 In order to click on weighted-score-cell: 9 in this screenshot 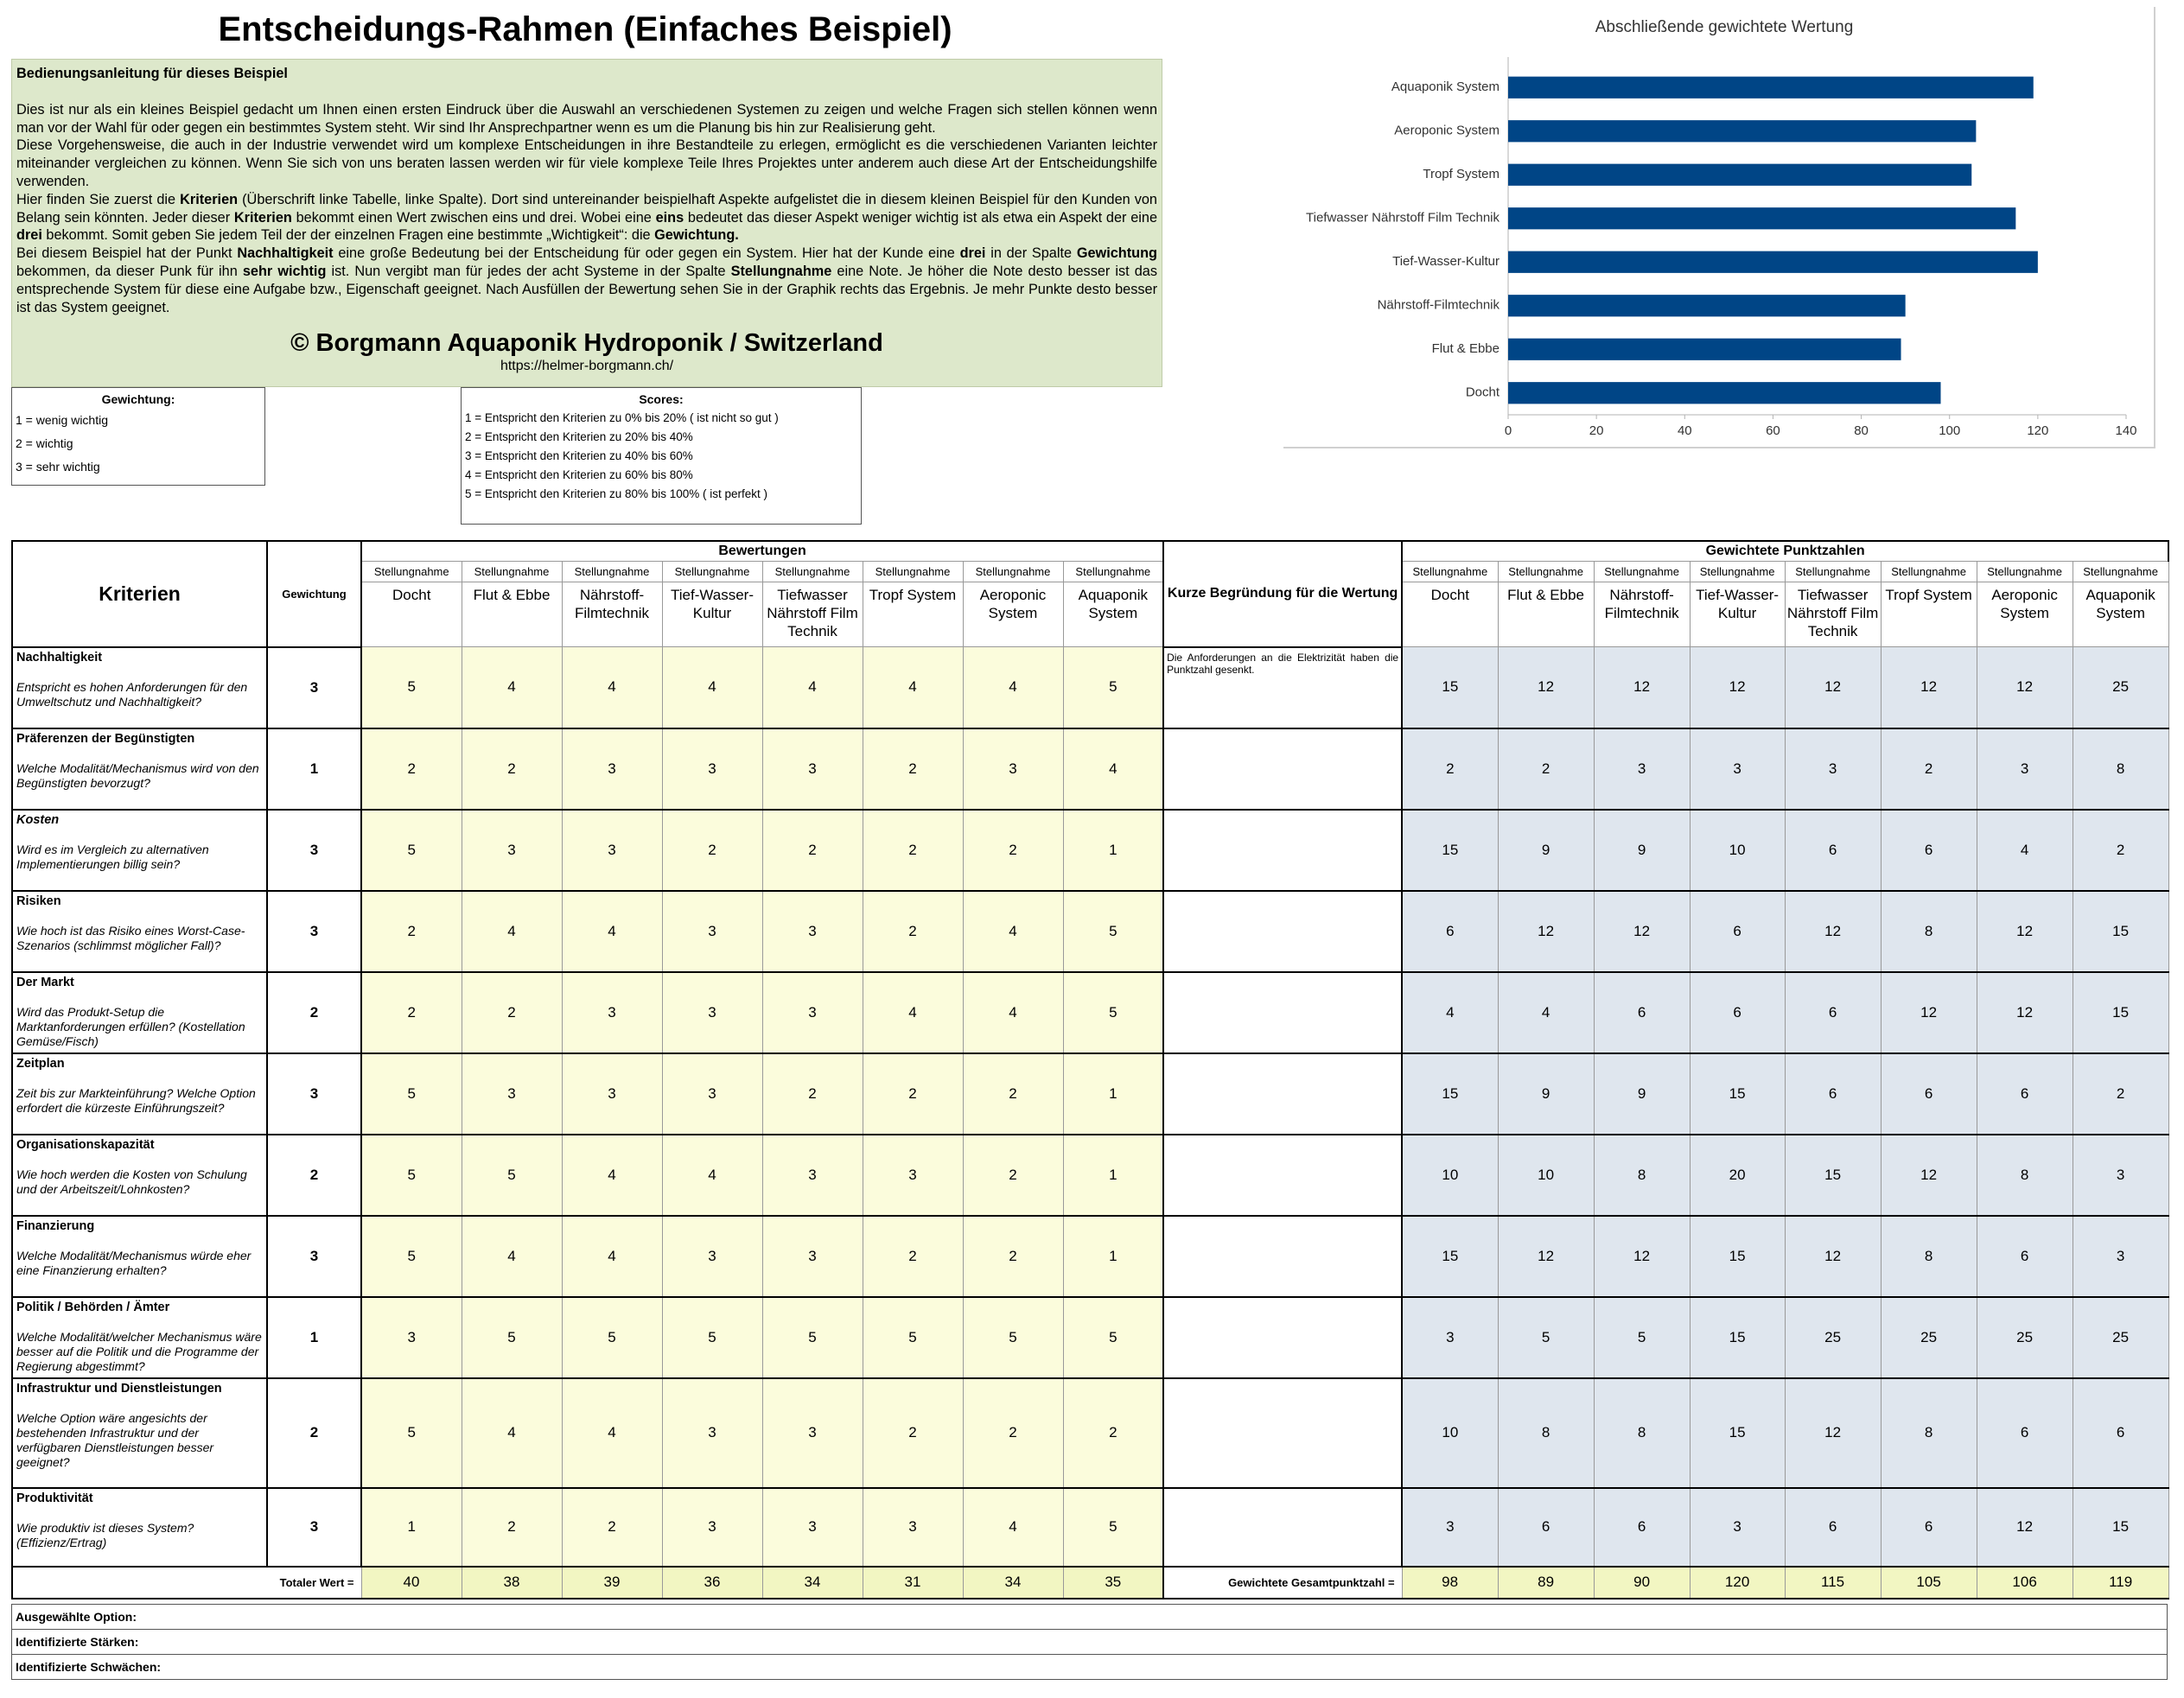, I will do `click(1642, 850)`.